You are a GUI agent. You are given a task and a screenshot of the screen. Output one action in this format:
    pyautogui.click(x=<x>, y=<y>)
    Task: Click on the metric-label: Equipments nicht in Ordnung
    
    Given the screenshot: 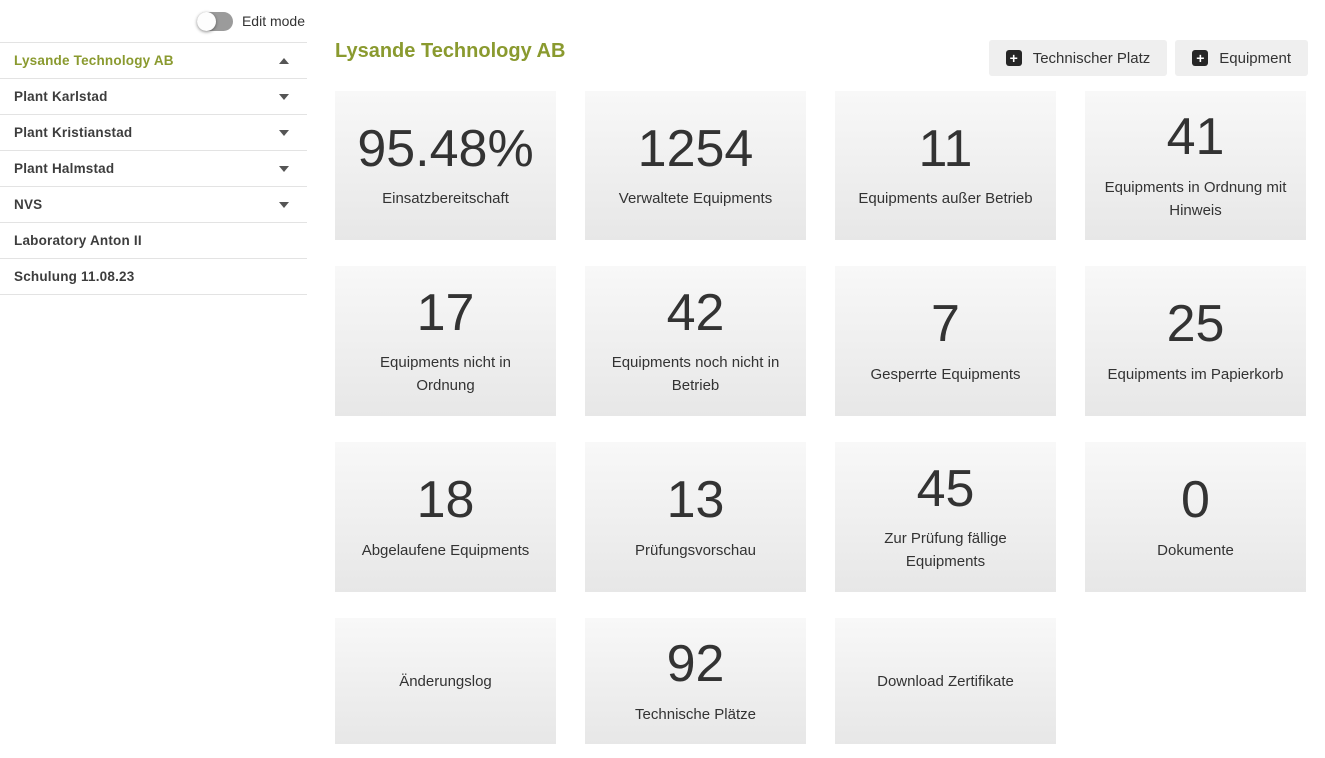 What is the action you would take?
    pyautogui.click(x=445, y=374)
    